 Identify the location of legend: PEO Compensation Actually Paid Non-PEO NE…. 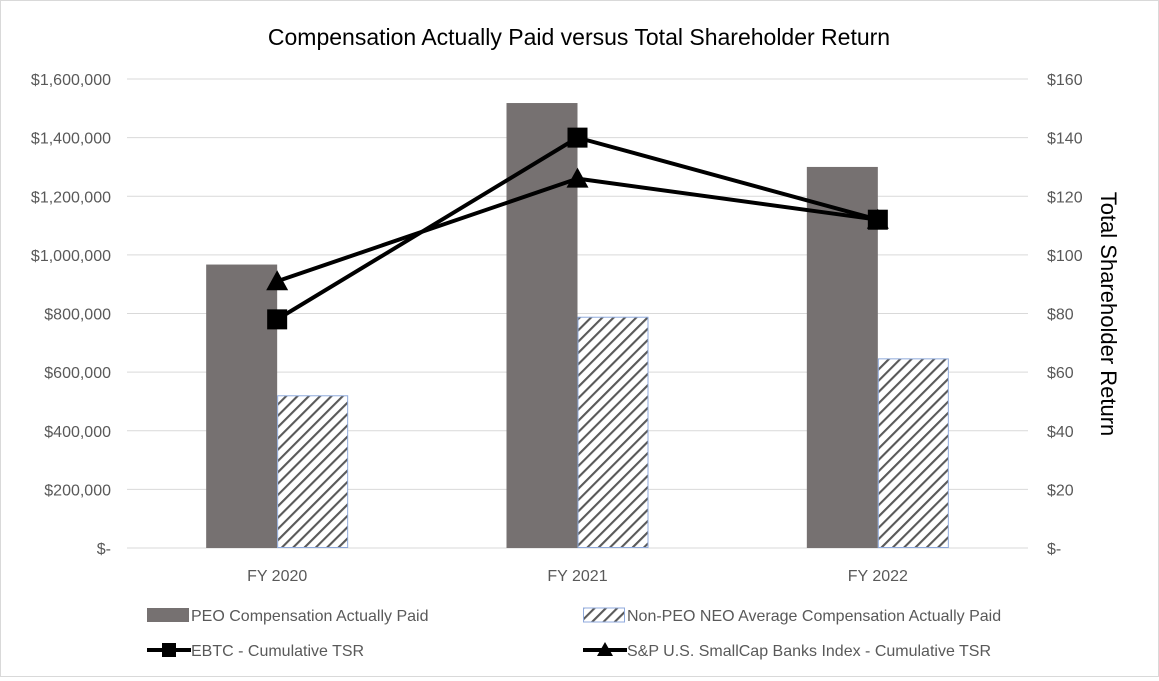
(574, 633).